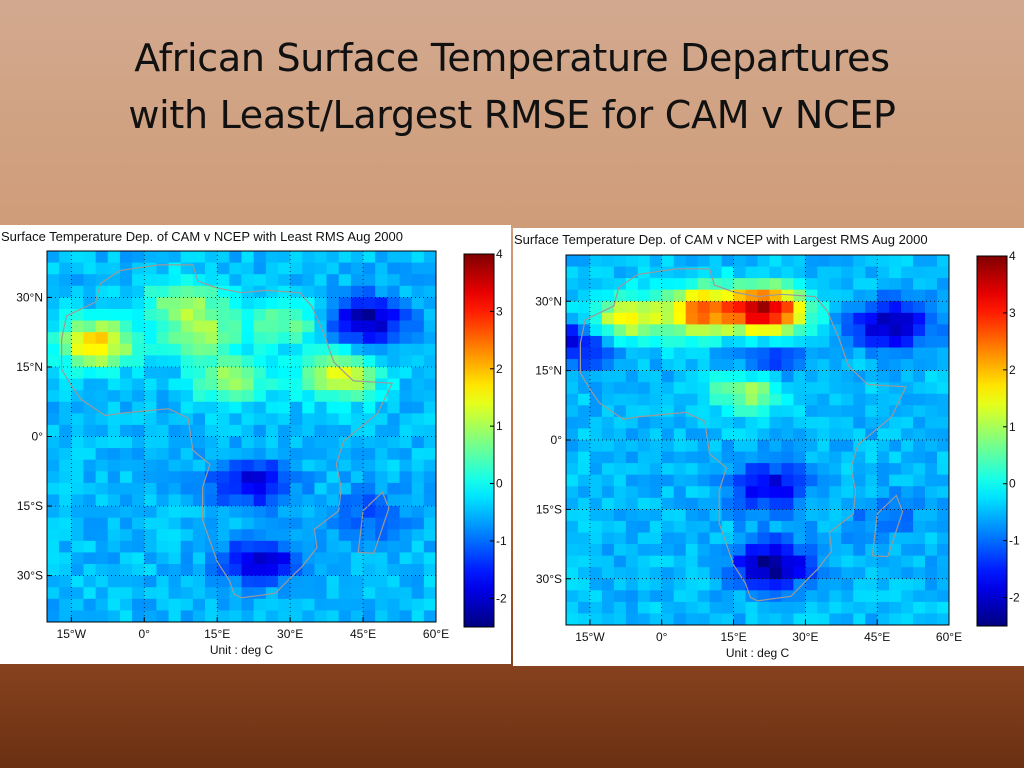 Image resolution: width=1024 pixels, height=768 pixels. What do you see at coordinates (499, 254) in the screenshot?
I see `colorbar-tick-label: 4` at bounding box center [499, 254].